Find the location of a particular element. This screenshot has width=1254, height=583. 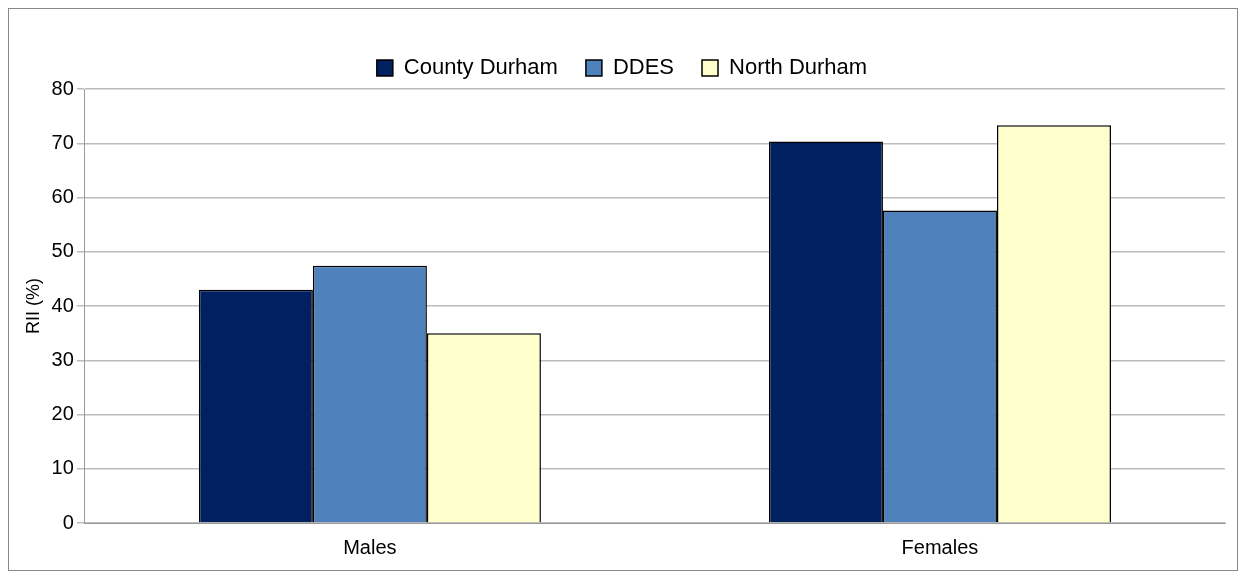

y-tick-label: 50 is located at coordinates (62, 250).